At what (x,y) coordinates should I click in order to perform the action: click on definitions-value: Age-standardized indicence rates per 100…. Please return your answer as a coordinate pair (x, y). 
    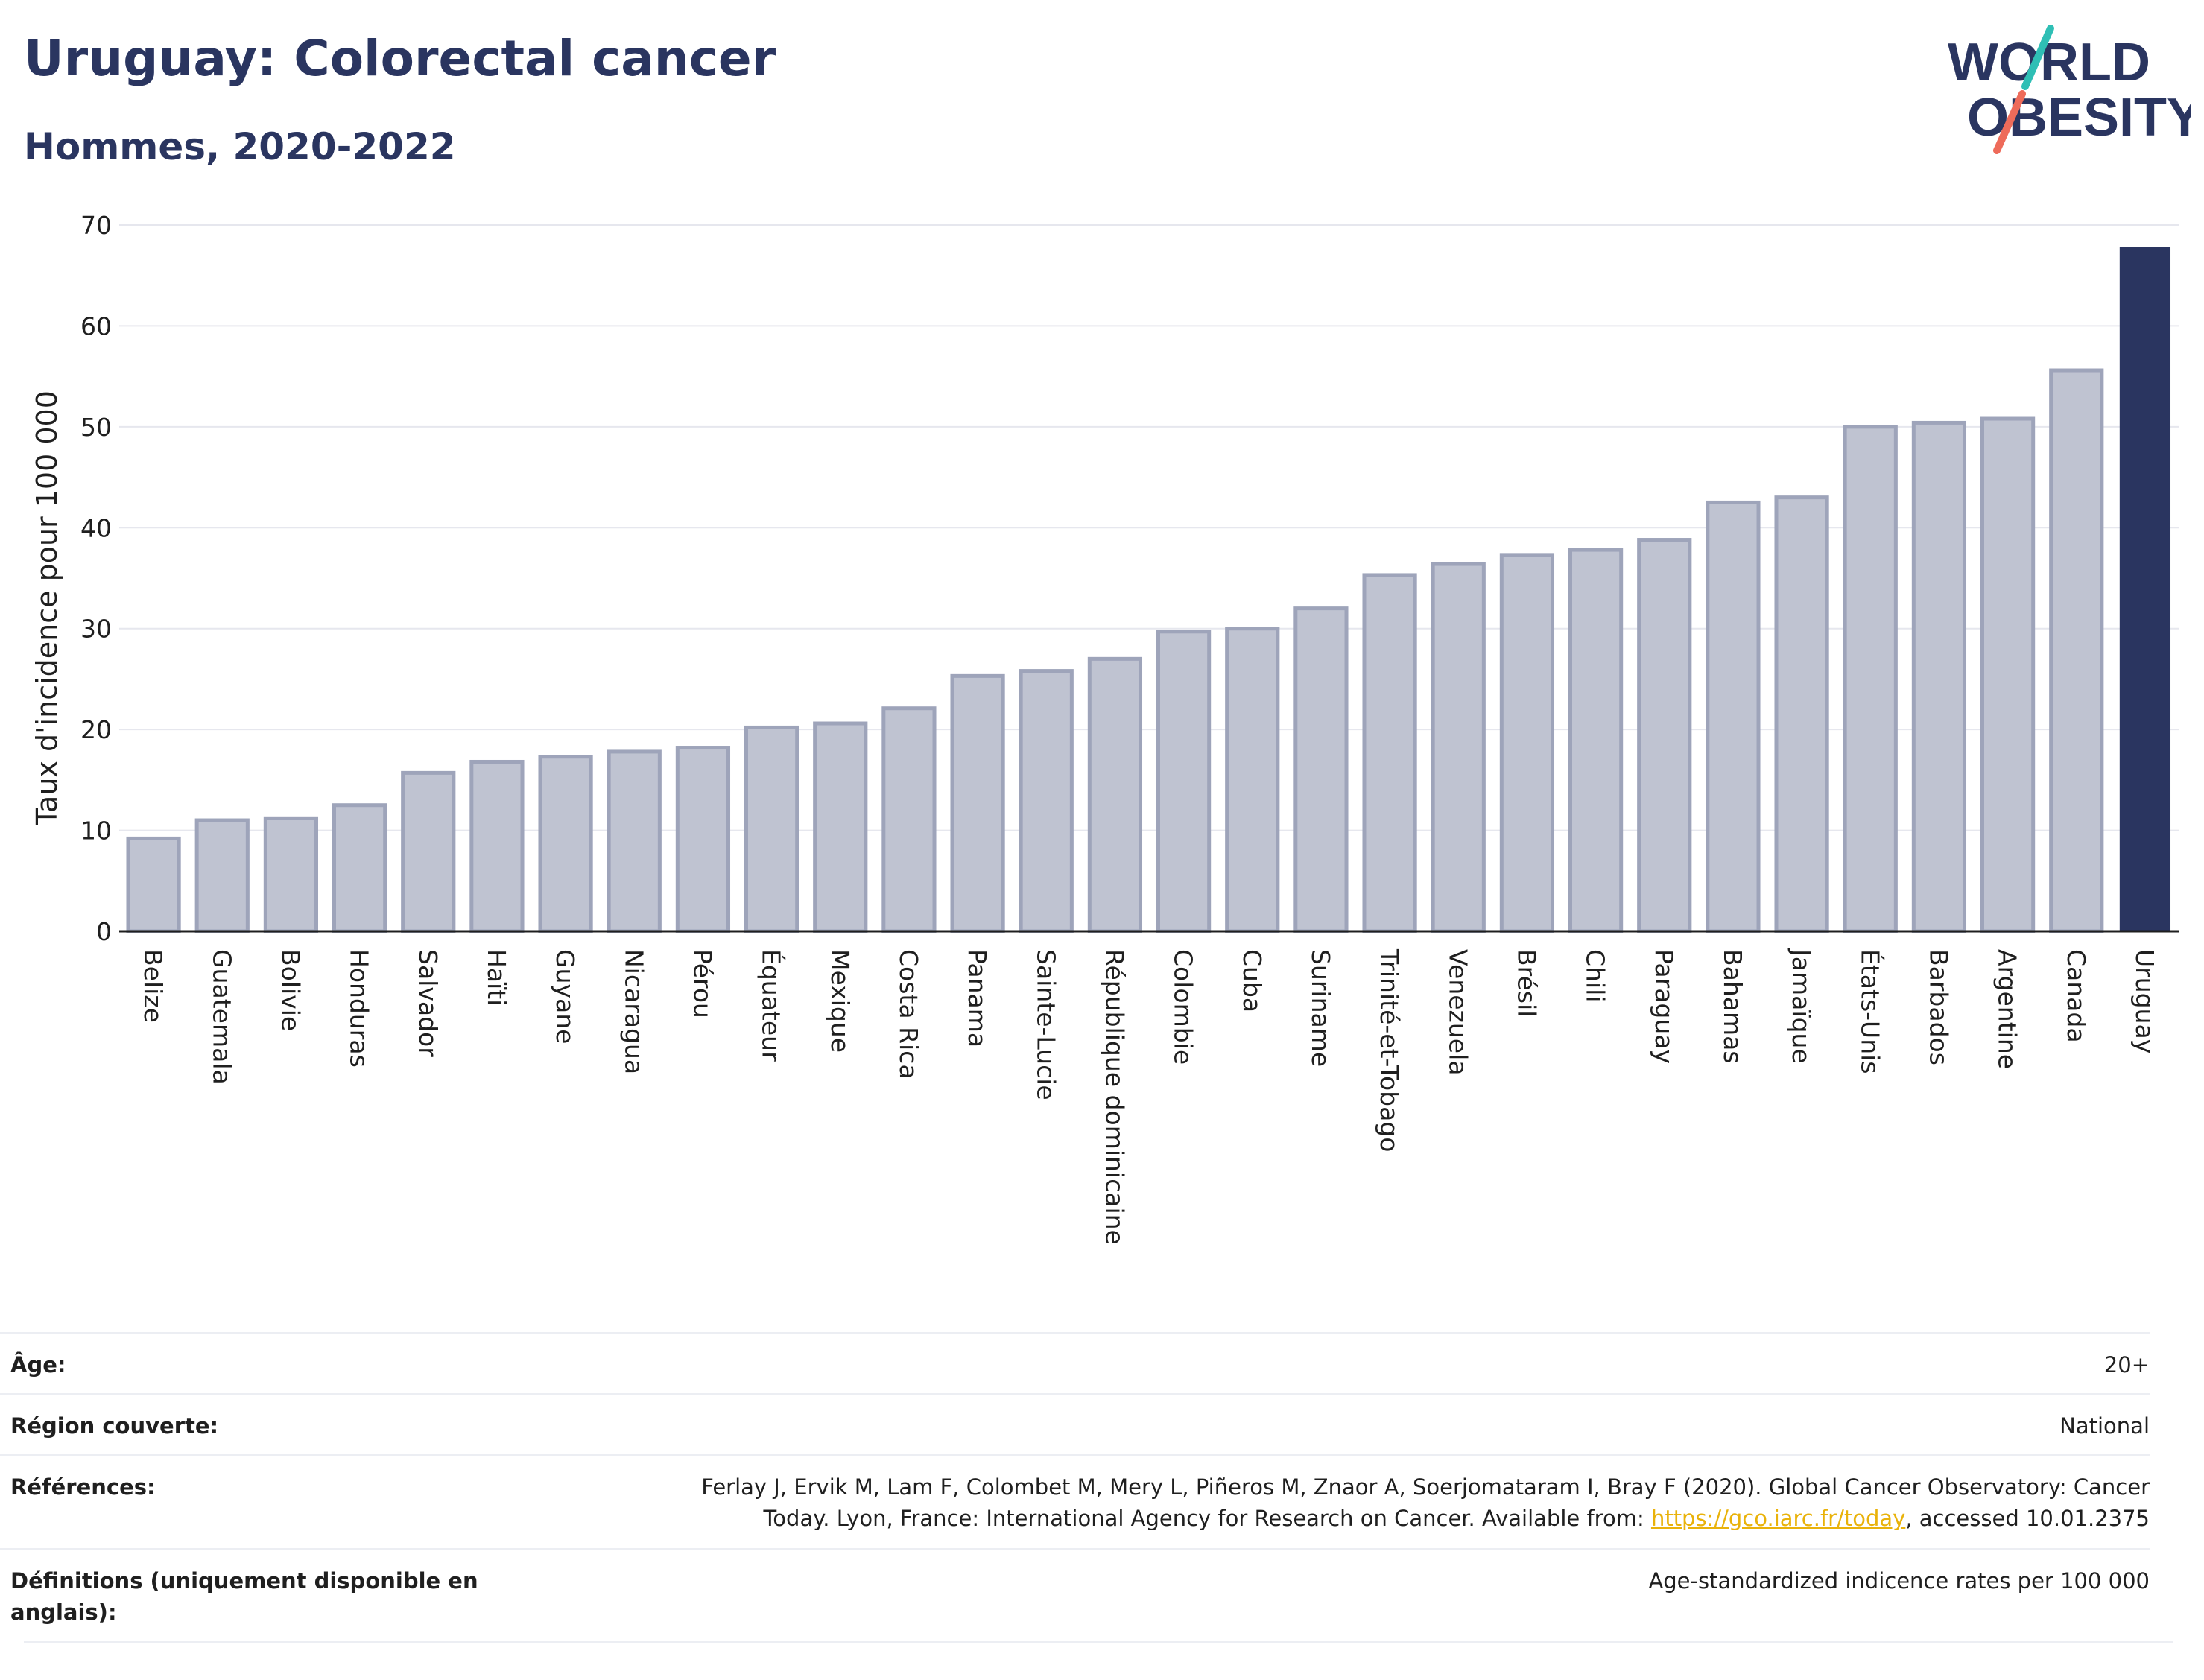
    Looking at the image, I should click on (1899, 1581).